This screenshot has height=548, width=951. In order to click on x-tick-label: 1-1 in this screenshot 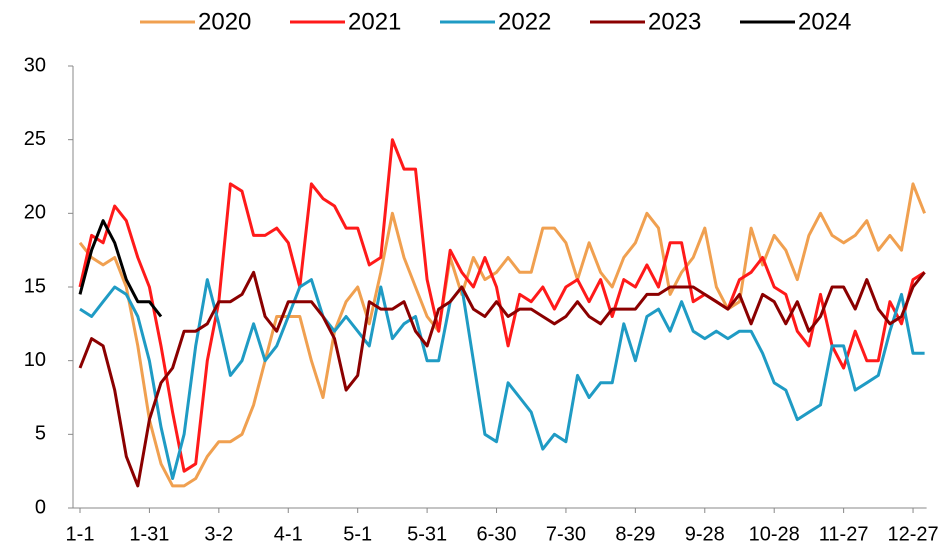, I will do `click(80, 534)`.